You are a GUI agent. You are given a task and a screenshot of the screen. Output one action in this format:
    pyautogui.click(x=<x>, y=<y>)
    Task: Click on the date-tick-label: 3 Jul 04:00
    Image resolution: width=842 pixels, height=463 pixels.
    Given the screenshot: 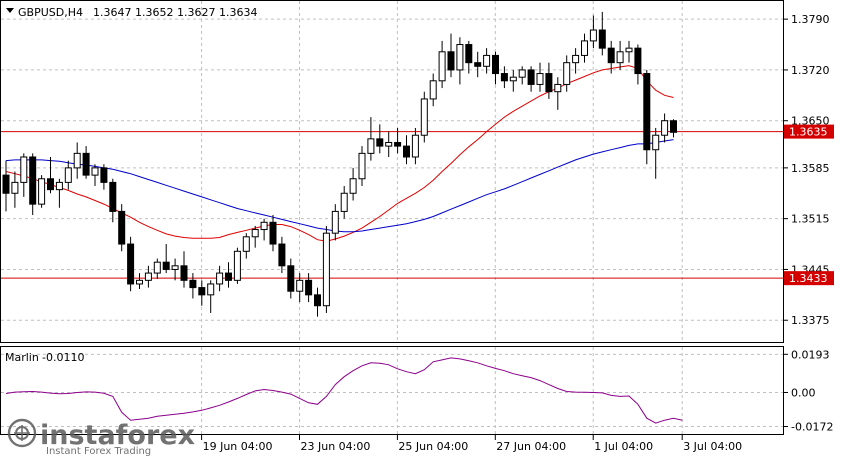 What is the action you would take?
    pyautogui.click(x=712, y=446)
    